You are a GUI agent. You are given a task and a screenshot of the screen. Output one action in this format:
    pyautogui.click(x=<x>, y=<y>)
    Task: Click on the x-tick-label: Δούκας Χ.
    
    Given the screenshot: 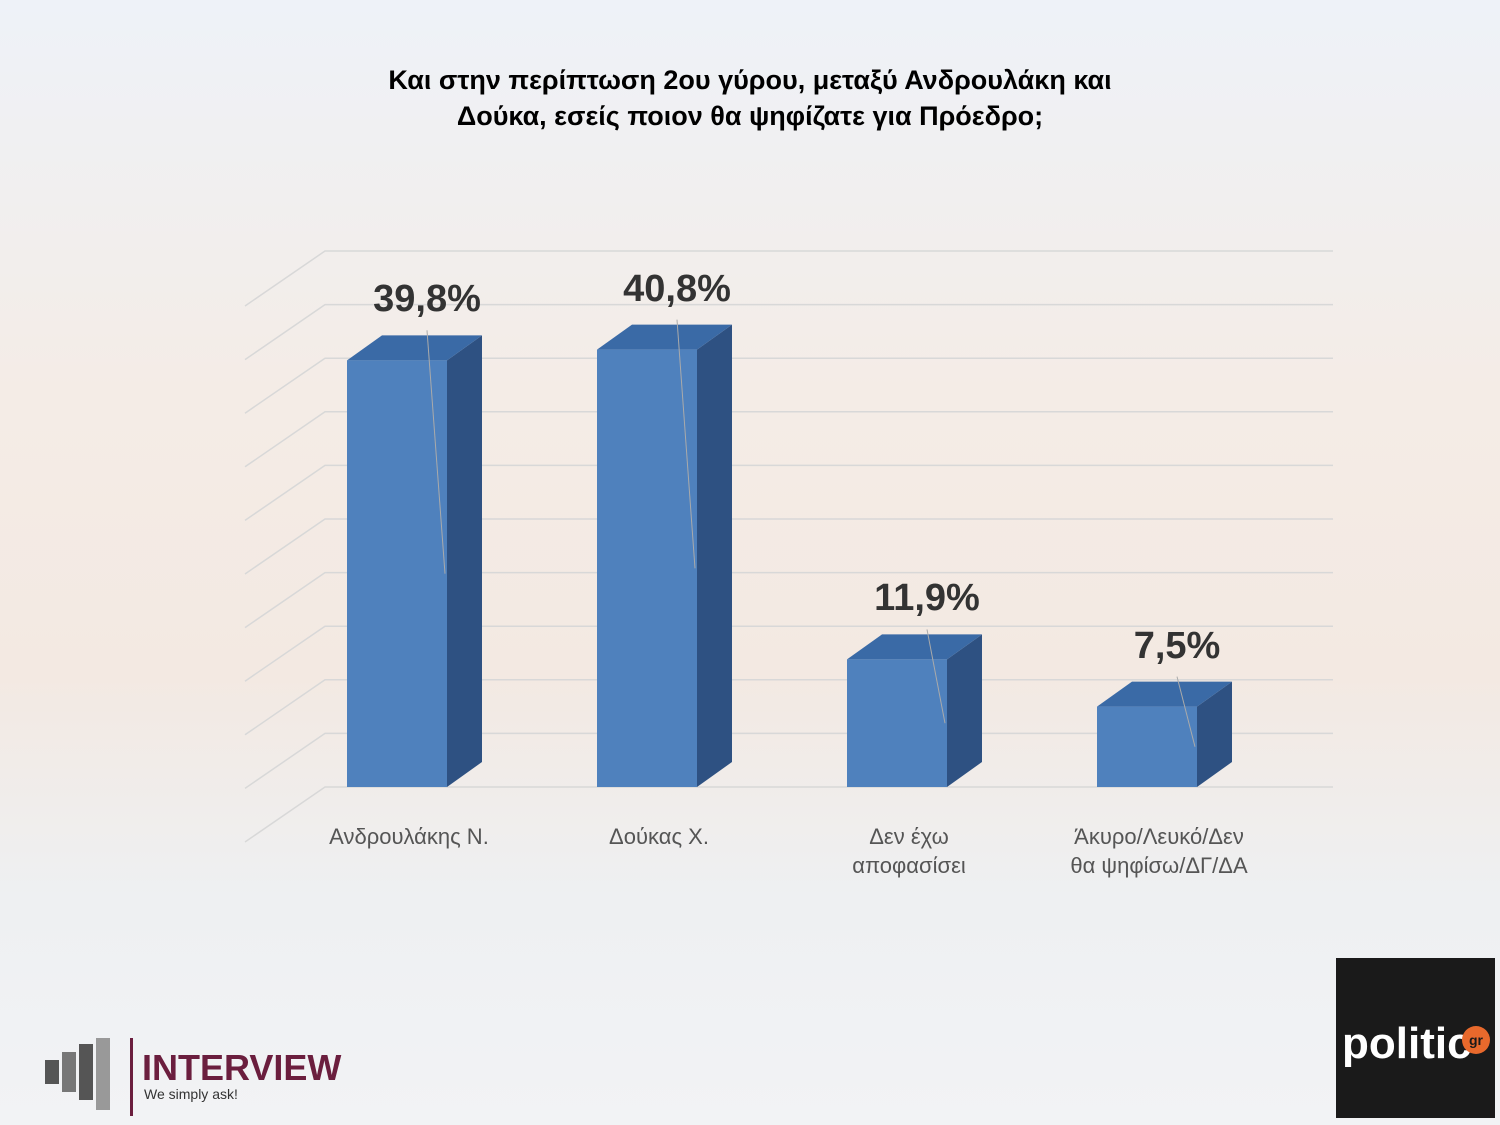 What is the action you would take?
    pyautogui.click(x=659, y=836)
    